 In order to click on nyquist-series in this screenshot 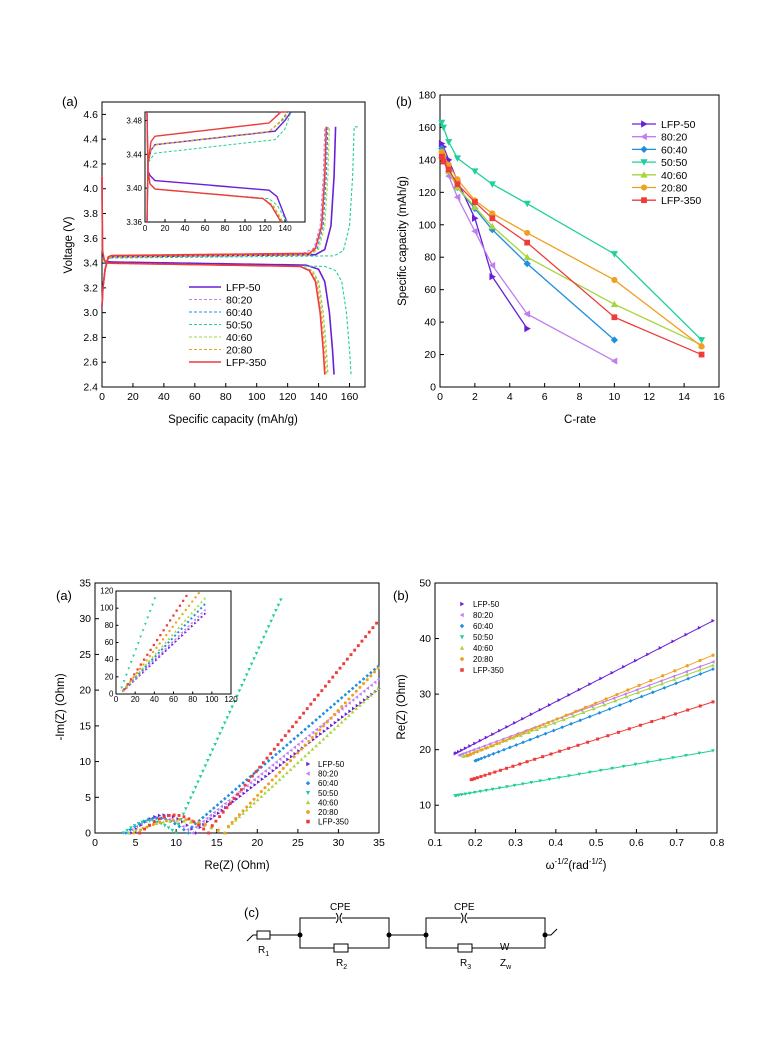, I will do `click(251, 716)`.